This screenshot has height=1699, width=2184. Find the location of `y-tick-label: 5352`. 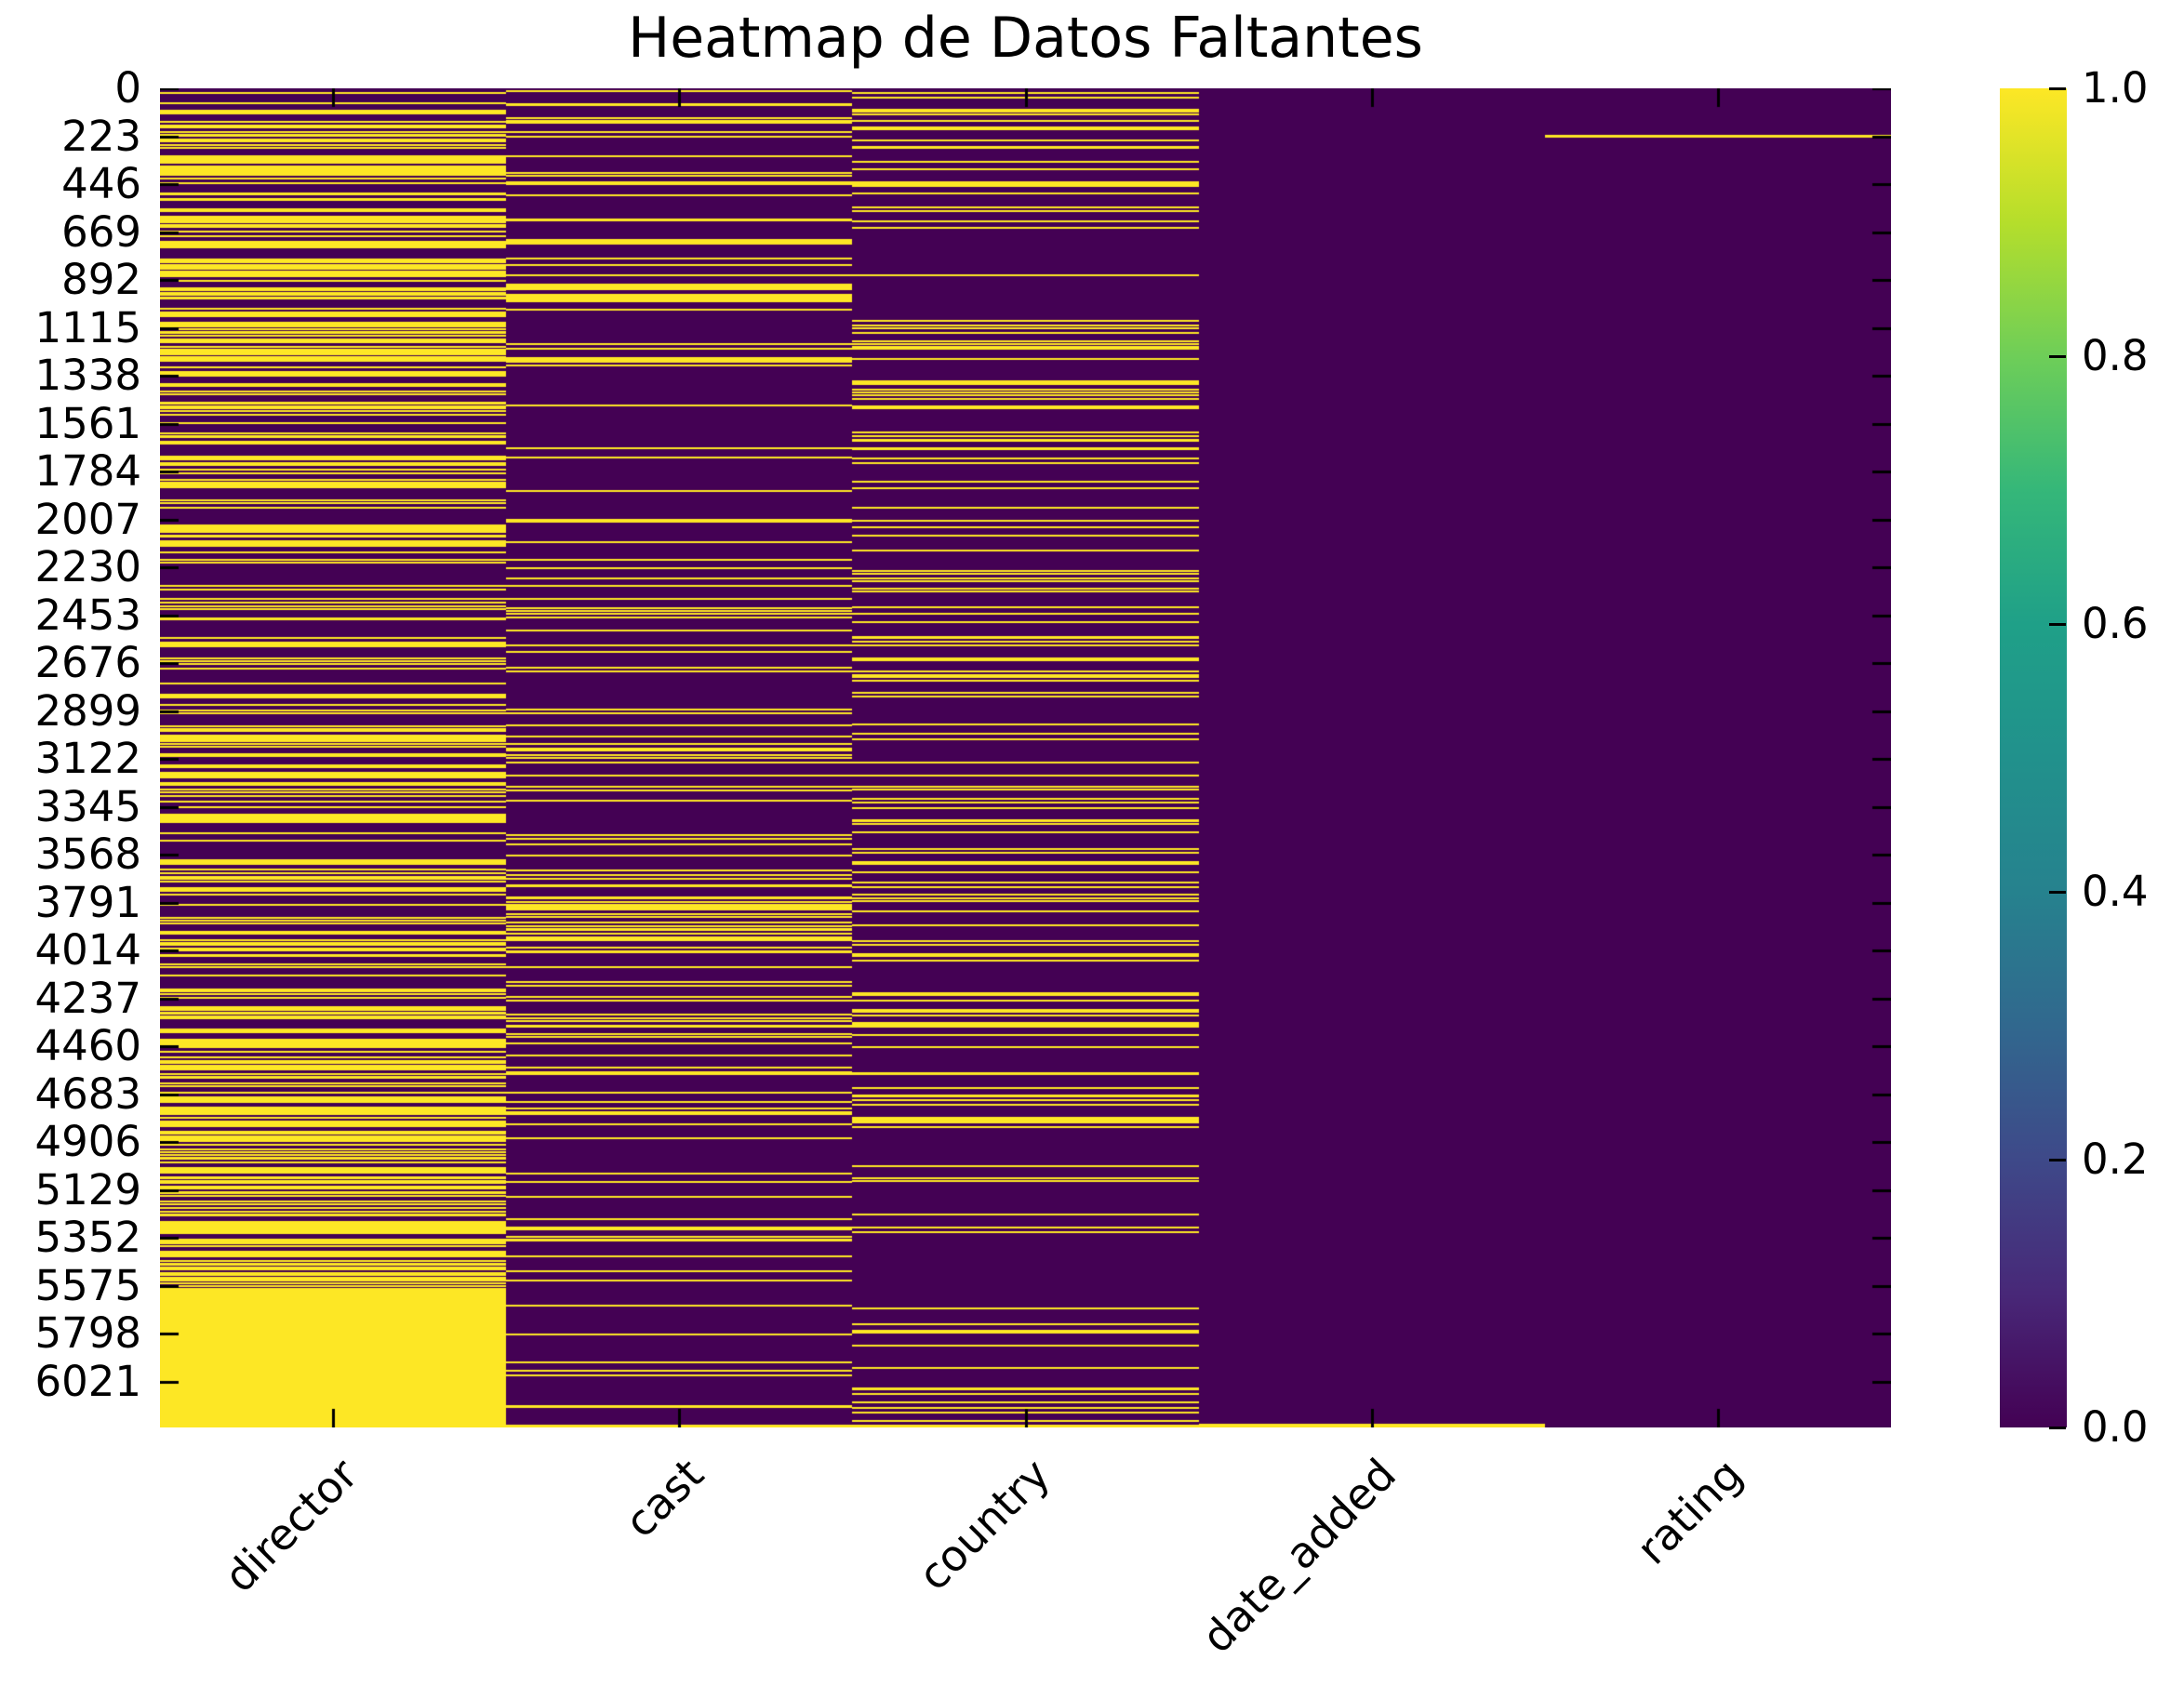

y-tick-label: 5352 is located at coordinates (87, 1238).